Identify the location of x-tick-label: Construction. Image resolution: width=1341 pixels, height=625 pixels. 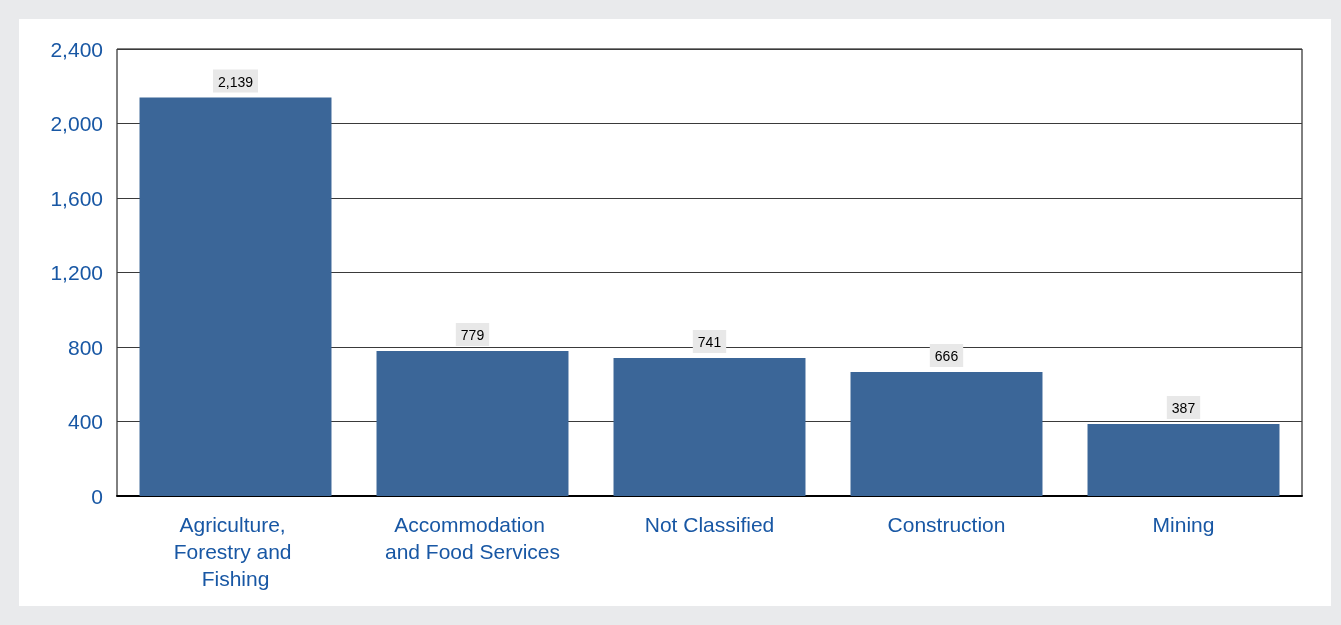
(946, 524).